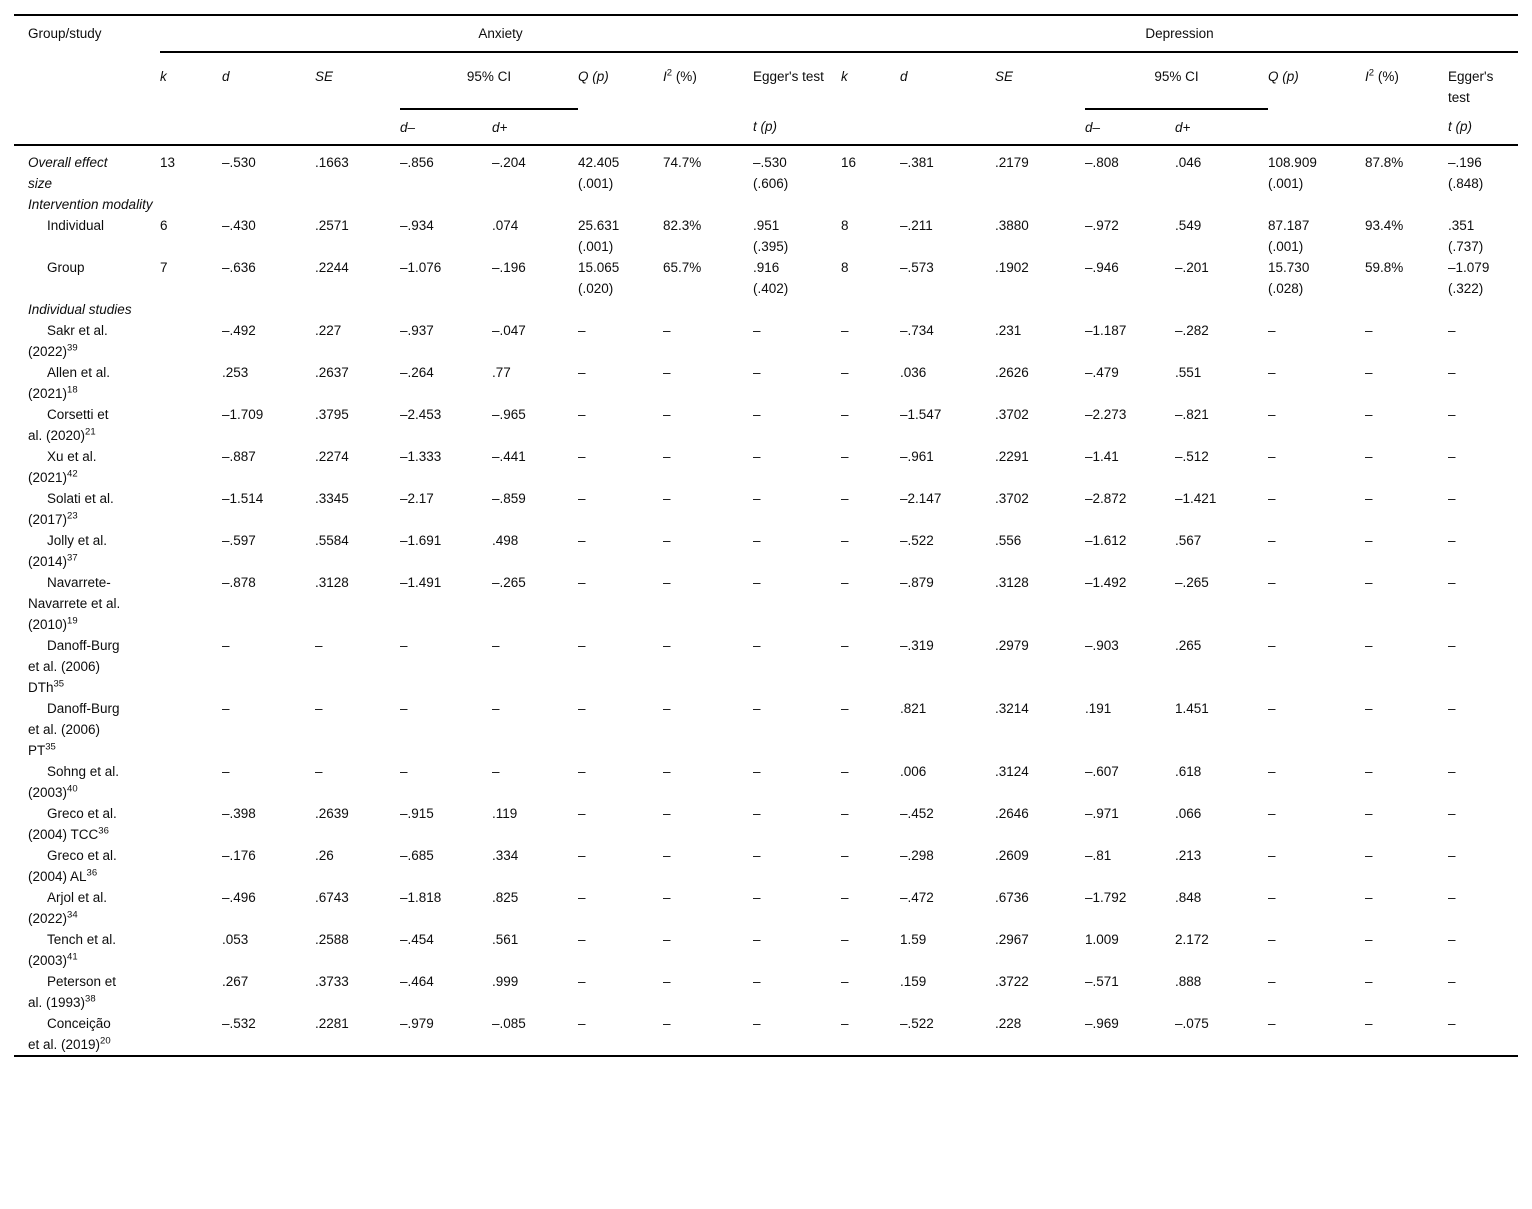 Image resolution: width=1532 pixels, height=1209 pixels. Describe the element at coordinates (708, 309) in the screenshot. I see `cell-anx-i2` at that location.